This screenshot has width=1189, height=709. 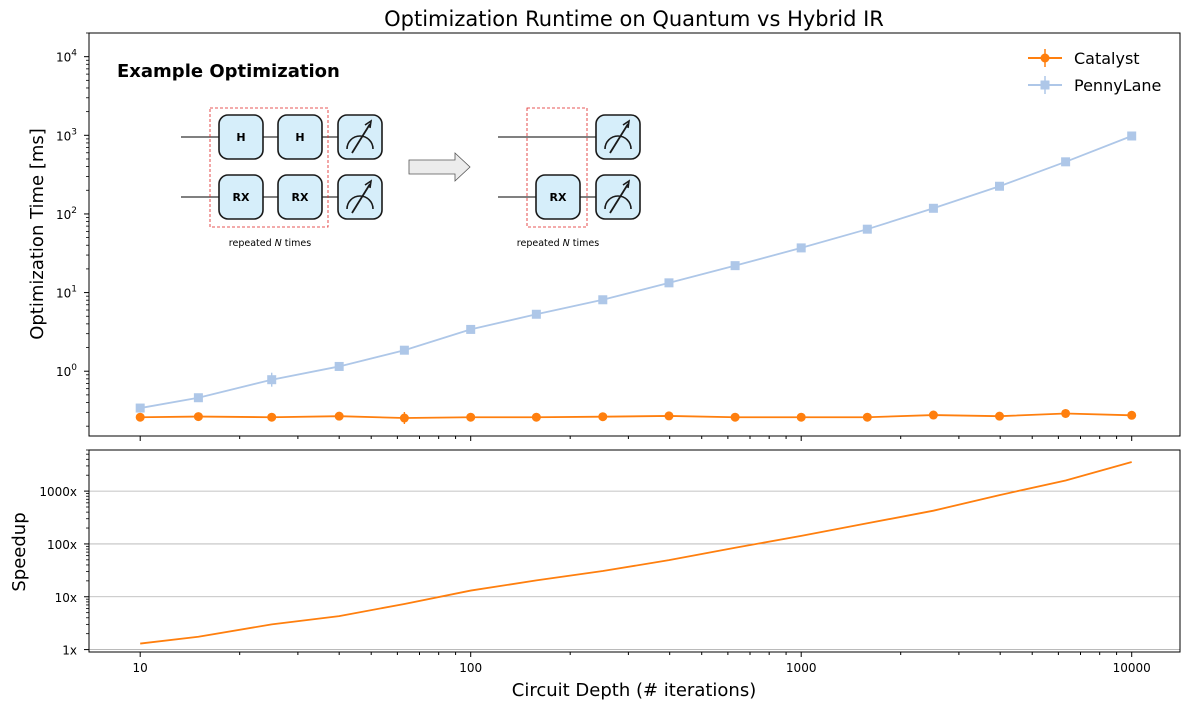 I want to click on bottom-y-axis-ticks: 1x 10x 100x 1000x, so click(x=64, y=553).